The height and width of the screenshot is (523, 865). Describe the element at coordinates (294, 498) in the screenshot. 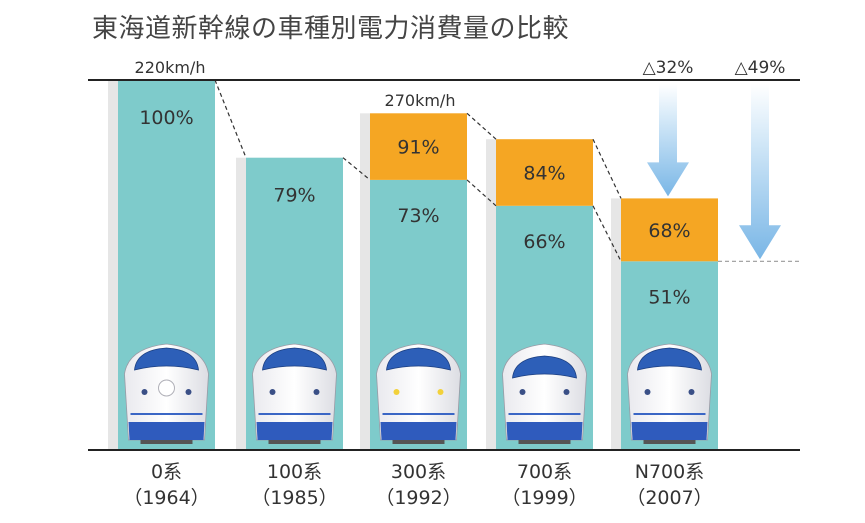

I see `category-year-label: （1985）` at that location.